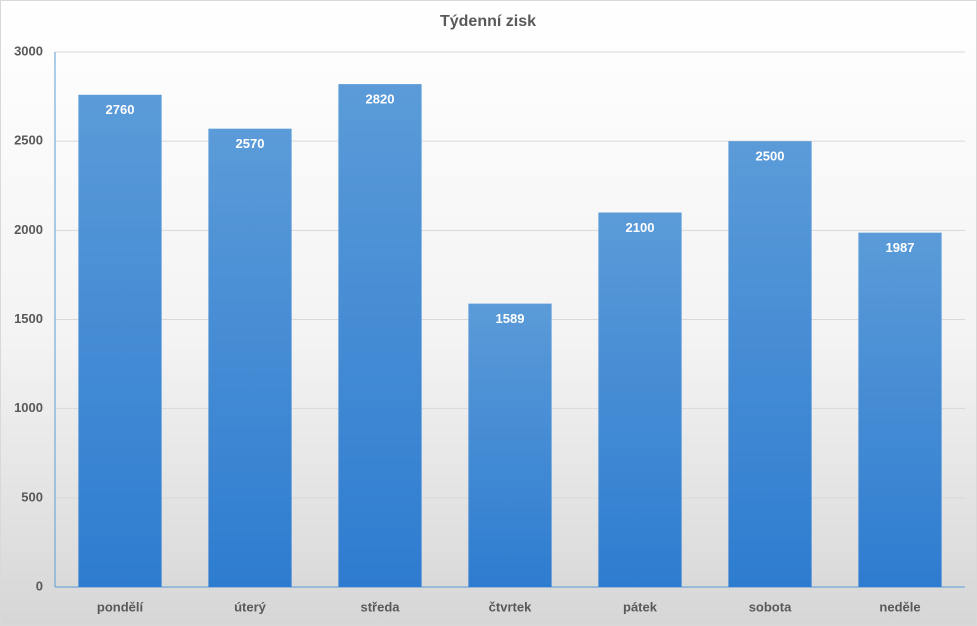  Describe the element at coordinates (899, 606) in the screenshot. I see `x-tick-label: neděle` at that location.